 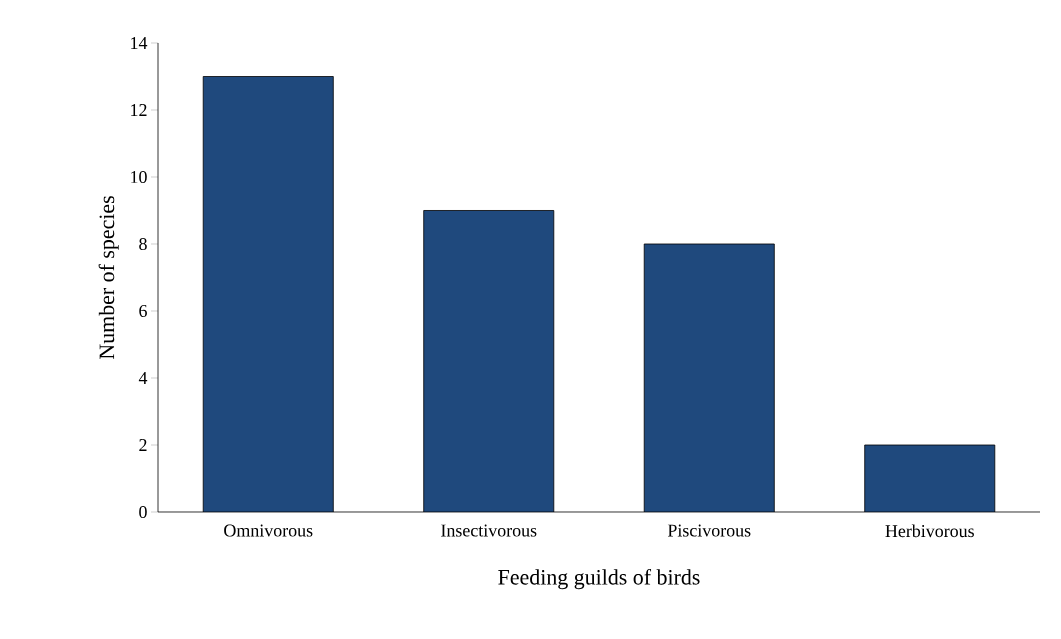 What do you see at coordinates (139, 110) in the screenshot?
I see `y-tick-label: 12` at bounding box center [139, 110].